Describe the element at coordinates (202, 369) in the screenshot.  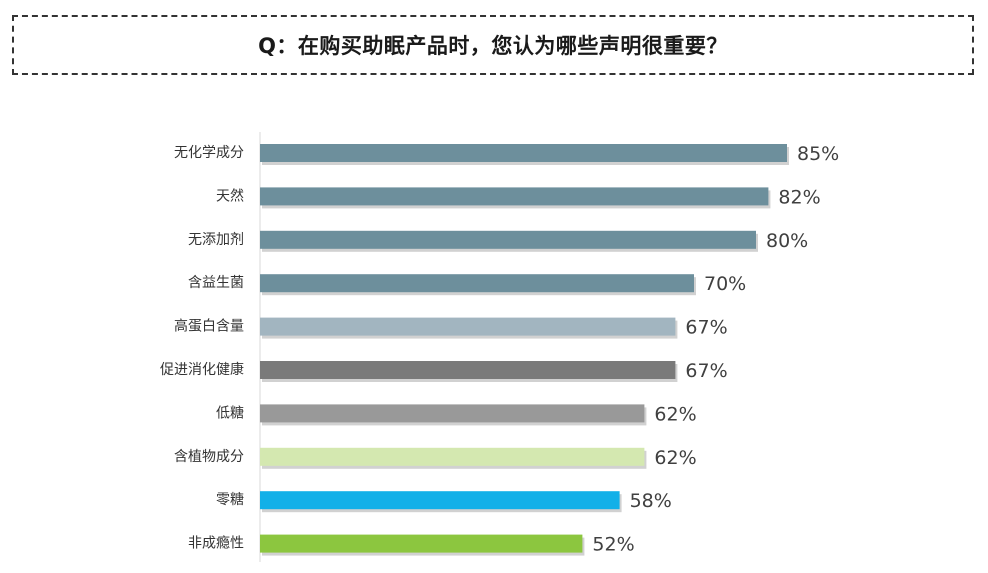
I see `category-label: 促进消化健康` at that location.